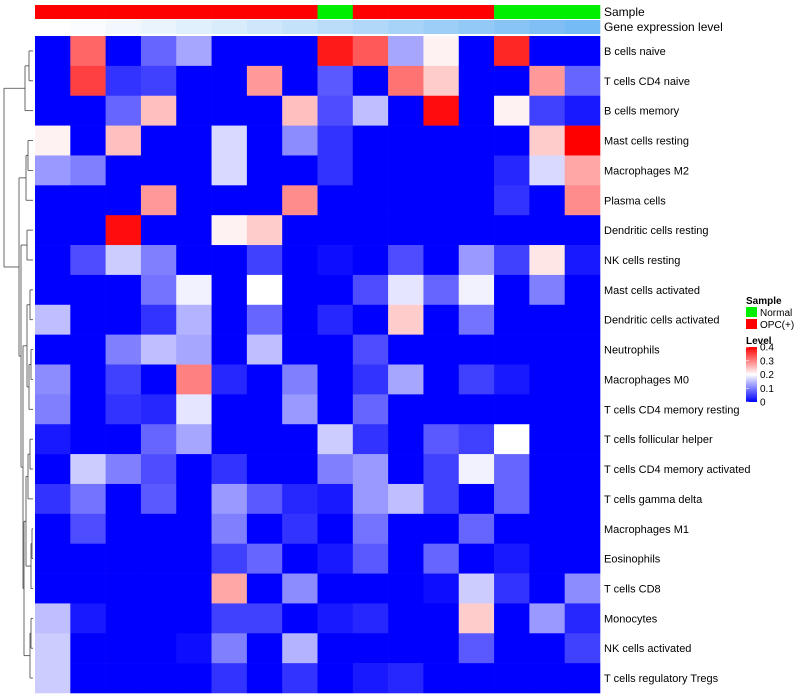 This screenshot has height=700, width=800. Describe the element at coordinates (763, 403) in the screenshot. I see `legend-tick-label: 0` at that location.